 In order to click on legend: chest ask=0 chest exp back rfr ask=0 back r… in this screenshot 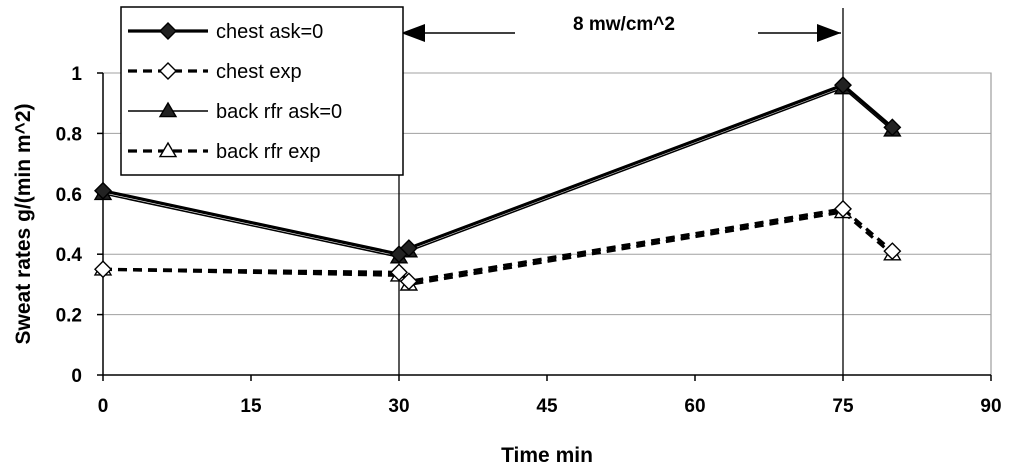, I will do `click(262, 91)`.